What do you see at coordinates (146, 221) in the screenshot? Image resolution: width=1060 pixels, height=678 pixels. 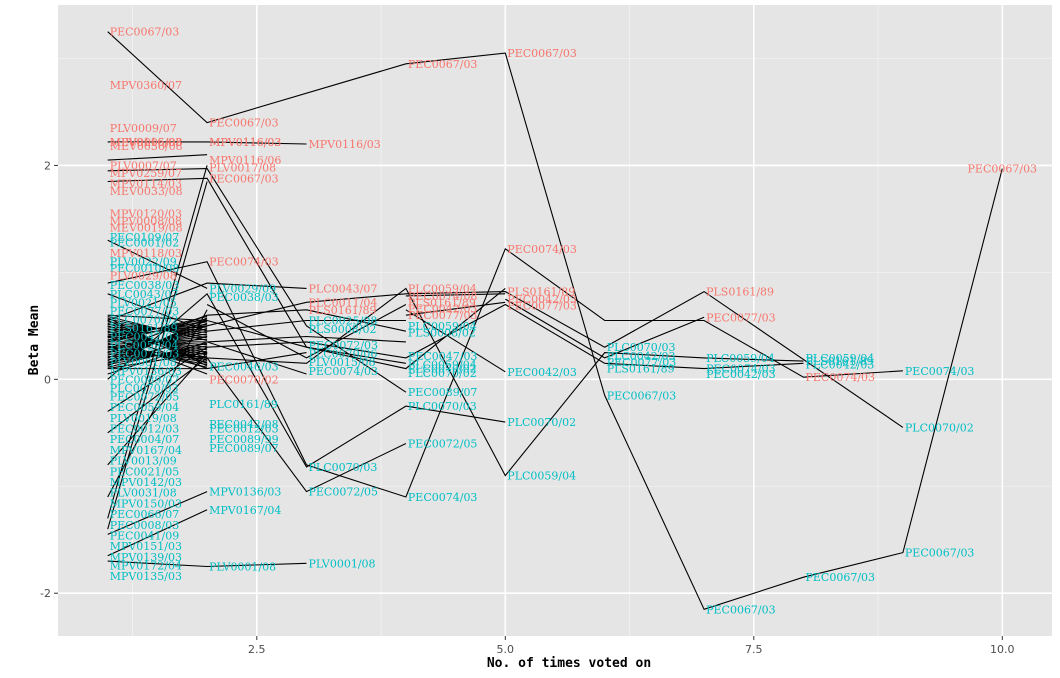 I see `point-label: MPV0008/08` at bounding box center [146, 221].